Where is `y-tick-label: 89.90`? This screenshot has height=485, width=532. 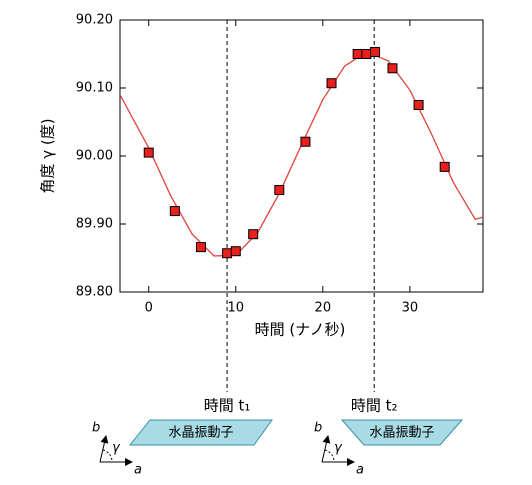
y-tick-label: 89.90 is located at coordinates (94, 224).